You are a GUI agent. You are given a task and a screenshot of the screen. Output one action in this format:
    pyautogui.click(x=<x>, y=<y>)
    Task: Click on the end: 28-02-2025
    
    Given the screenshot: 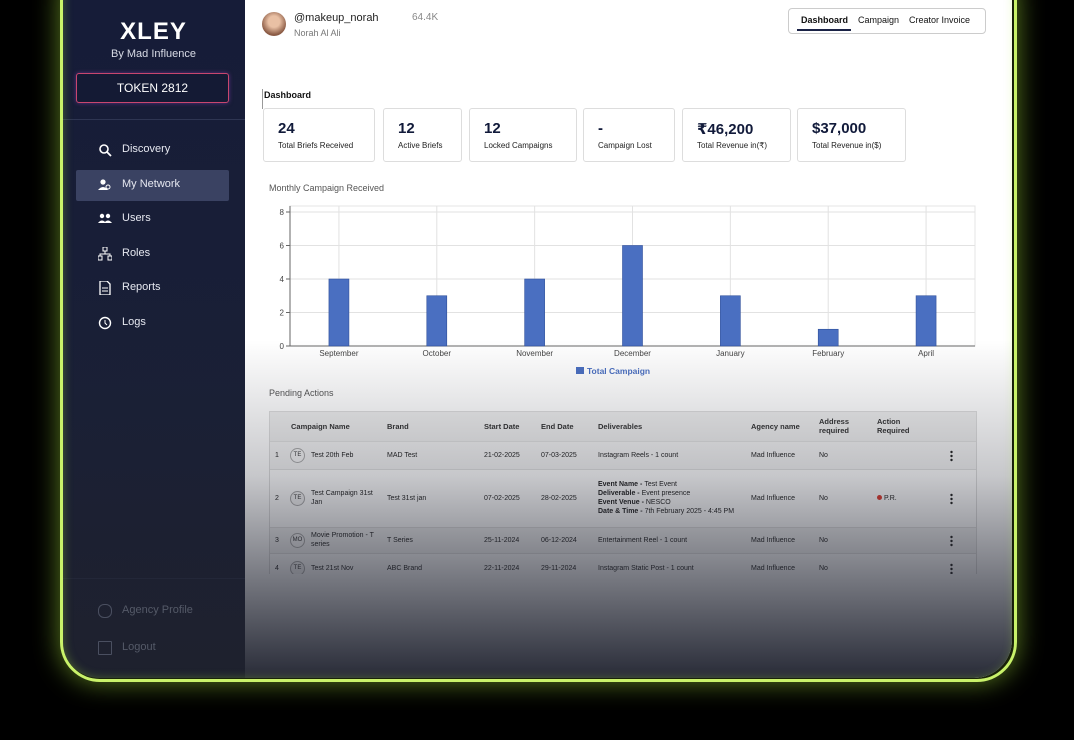 What is the action you would take?
    pyautogui.click(x=559, y=498)
    